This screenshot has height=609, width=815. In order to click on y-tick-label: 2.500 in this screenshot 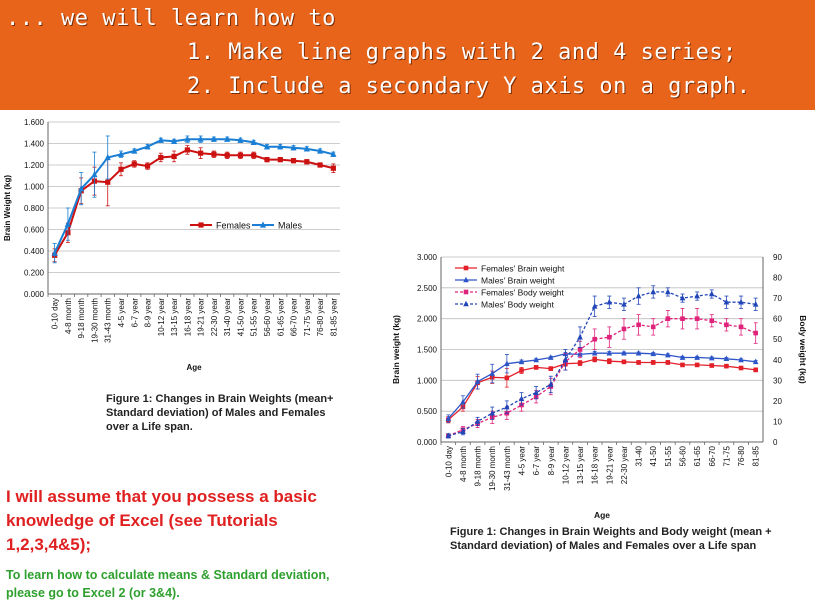, I will do `click(427, 288)`.